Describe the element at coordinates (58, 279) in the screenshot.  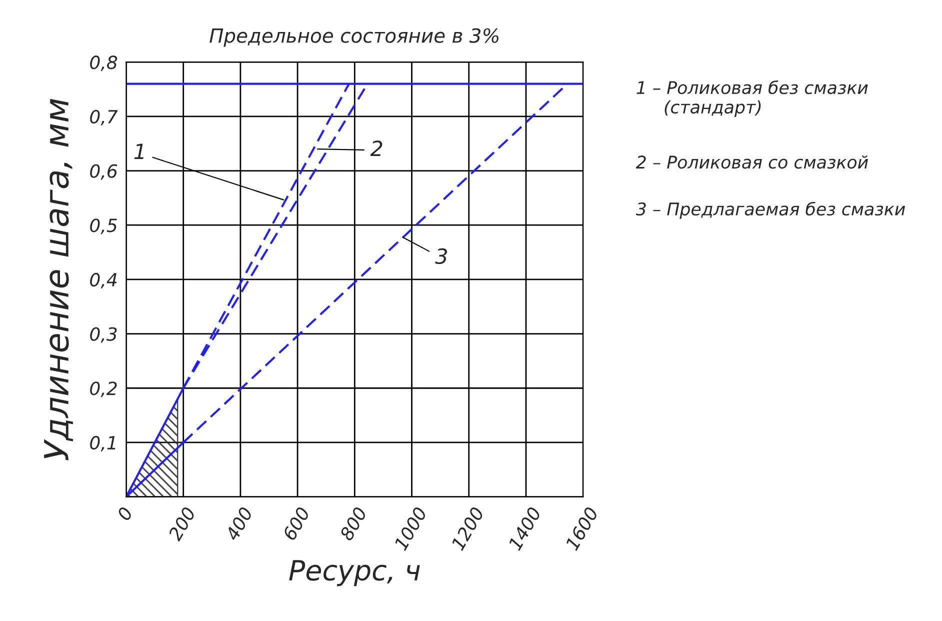
I see `y-axis-title: Удлинение шага, мм` at that location.